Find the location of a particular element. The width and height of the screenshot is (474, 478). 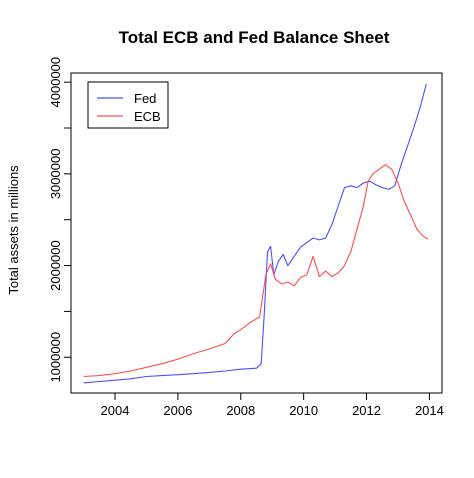

x-tick-label: 2004 is located at coordinates (115, 410).